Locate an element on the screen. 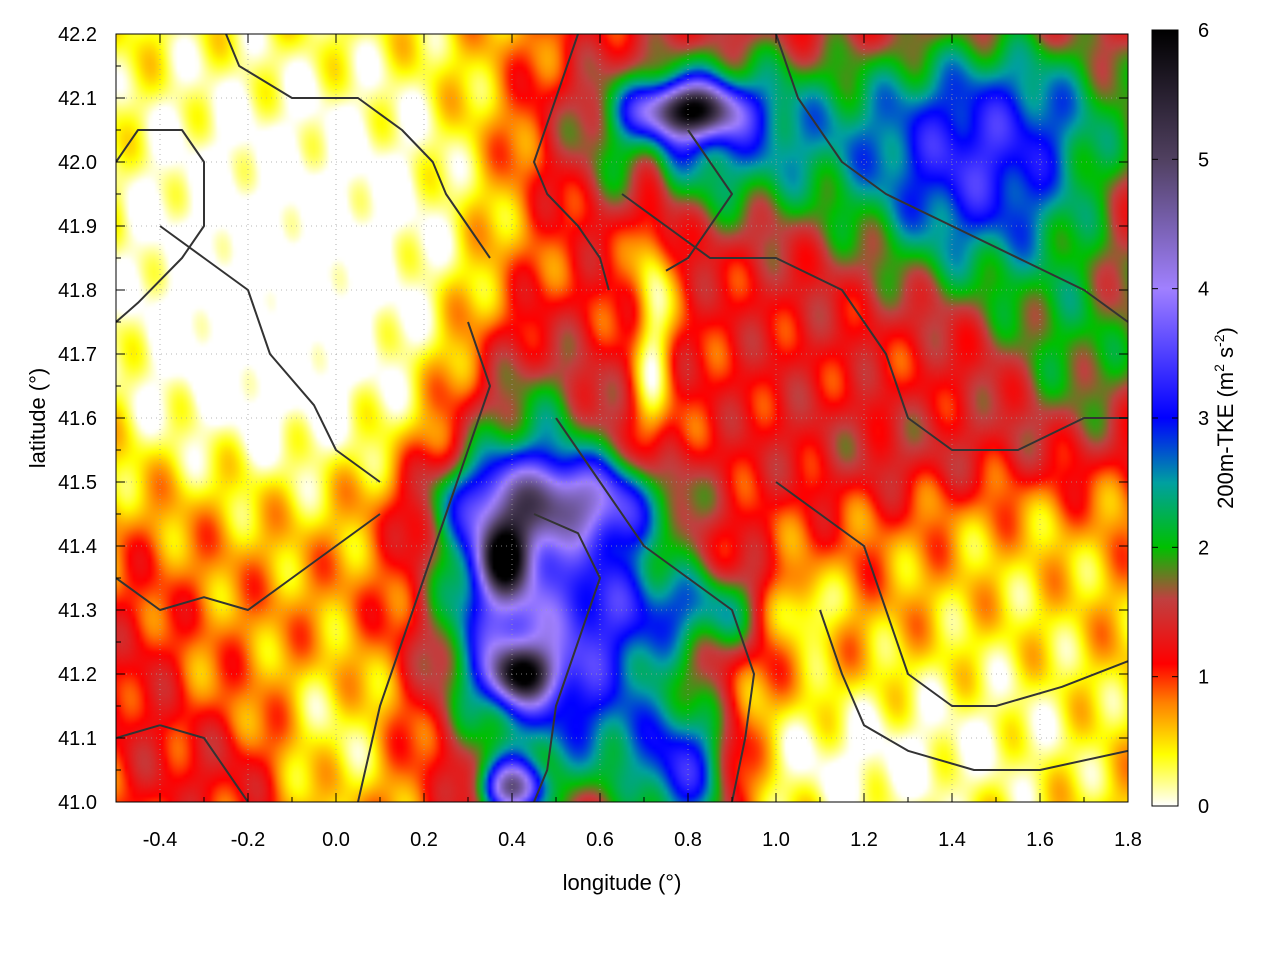 This screenshot has width=1280, height=960. colorbar-tick-label: 5 is located at coordinates (1203, 160).